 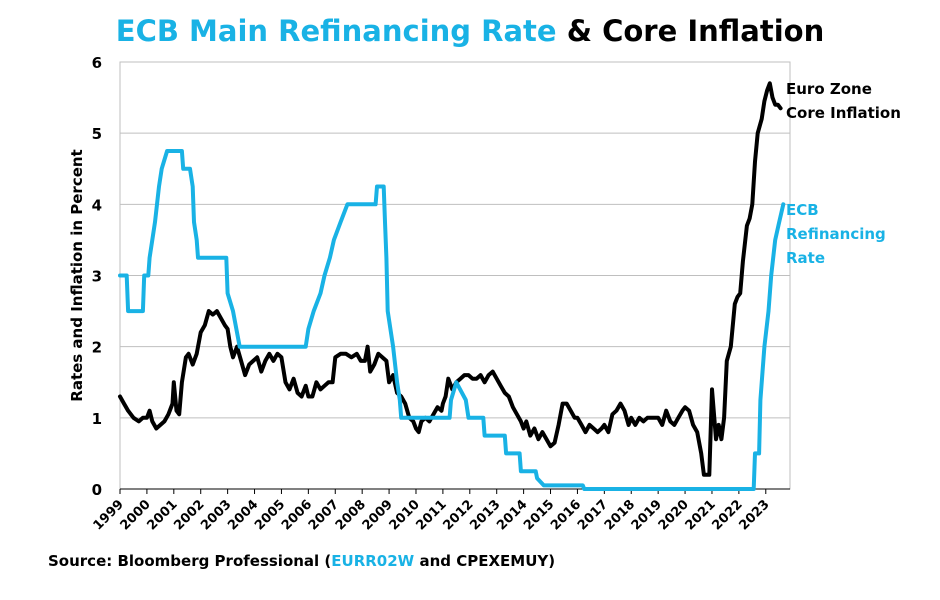 What do you see at coordinates (552, 561) in the screenshot?
I see `source-suffix: )` at bounding box center [552, 561].